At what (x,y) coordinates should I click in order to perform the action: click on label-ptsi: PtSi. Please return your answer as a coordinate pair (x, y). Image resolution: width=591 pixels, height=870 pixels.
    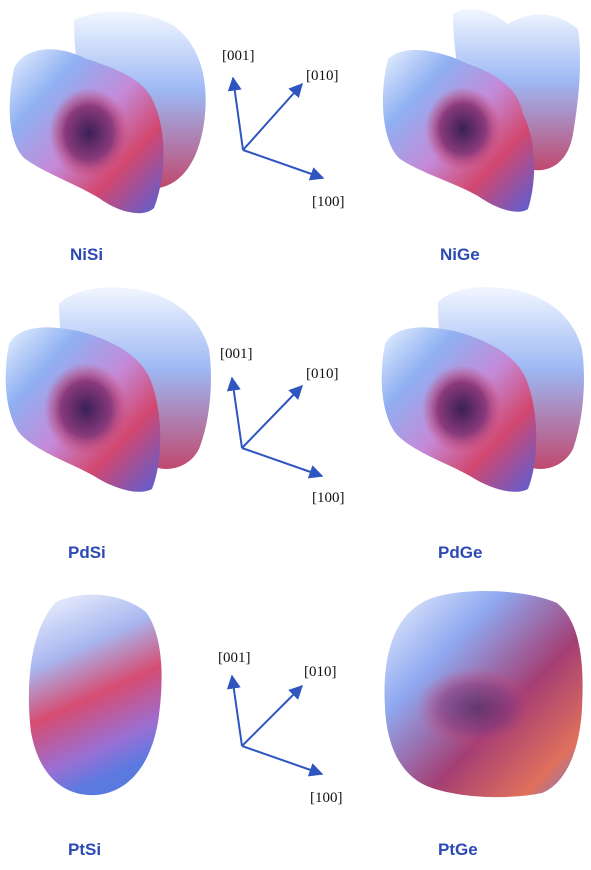
    Looking at the image, I should click on (85, 849).